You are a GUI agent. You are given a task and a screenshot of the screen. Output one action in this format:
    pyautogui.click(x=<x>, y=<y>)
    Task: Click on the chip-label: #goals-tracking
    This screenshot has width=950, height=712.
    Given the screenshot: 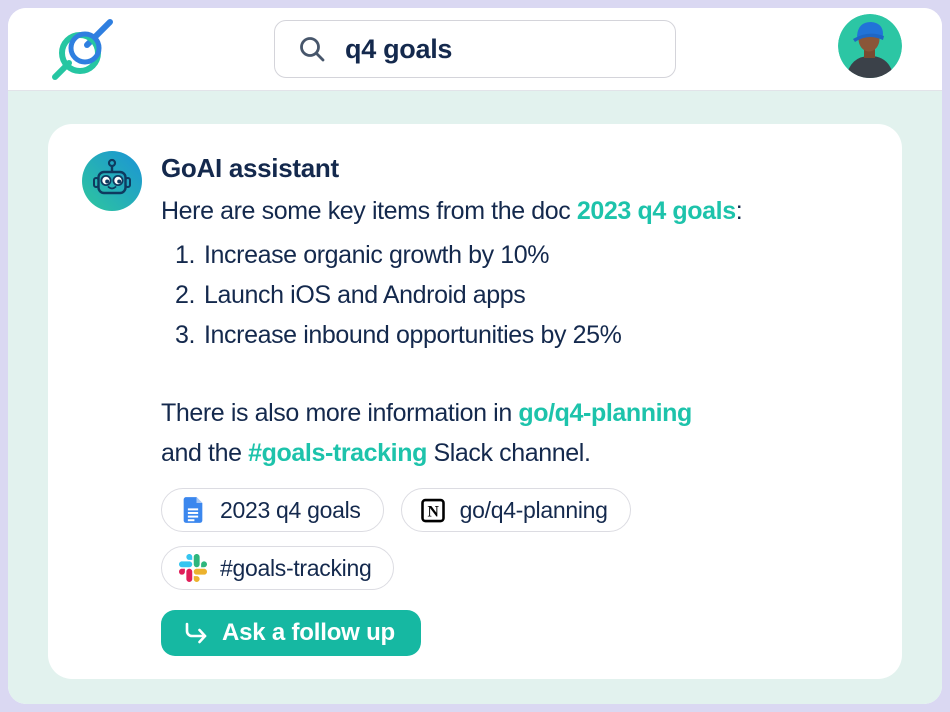 What is the action you would take?
    pyautogui.click(x=296, y=567)
    